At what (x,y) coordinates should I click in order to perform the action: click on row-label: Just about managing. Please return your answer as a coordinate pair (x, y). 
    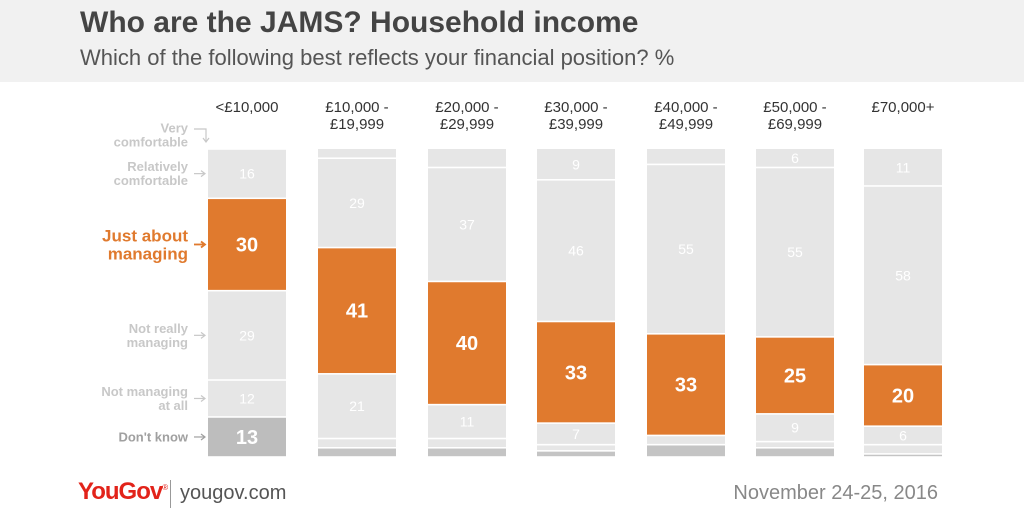
    Looking at the image, I should click on (145, 244).